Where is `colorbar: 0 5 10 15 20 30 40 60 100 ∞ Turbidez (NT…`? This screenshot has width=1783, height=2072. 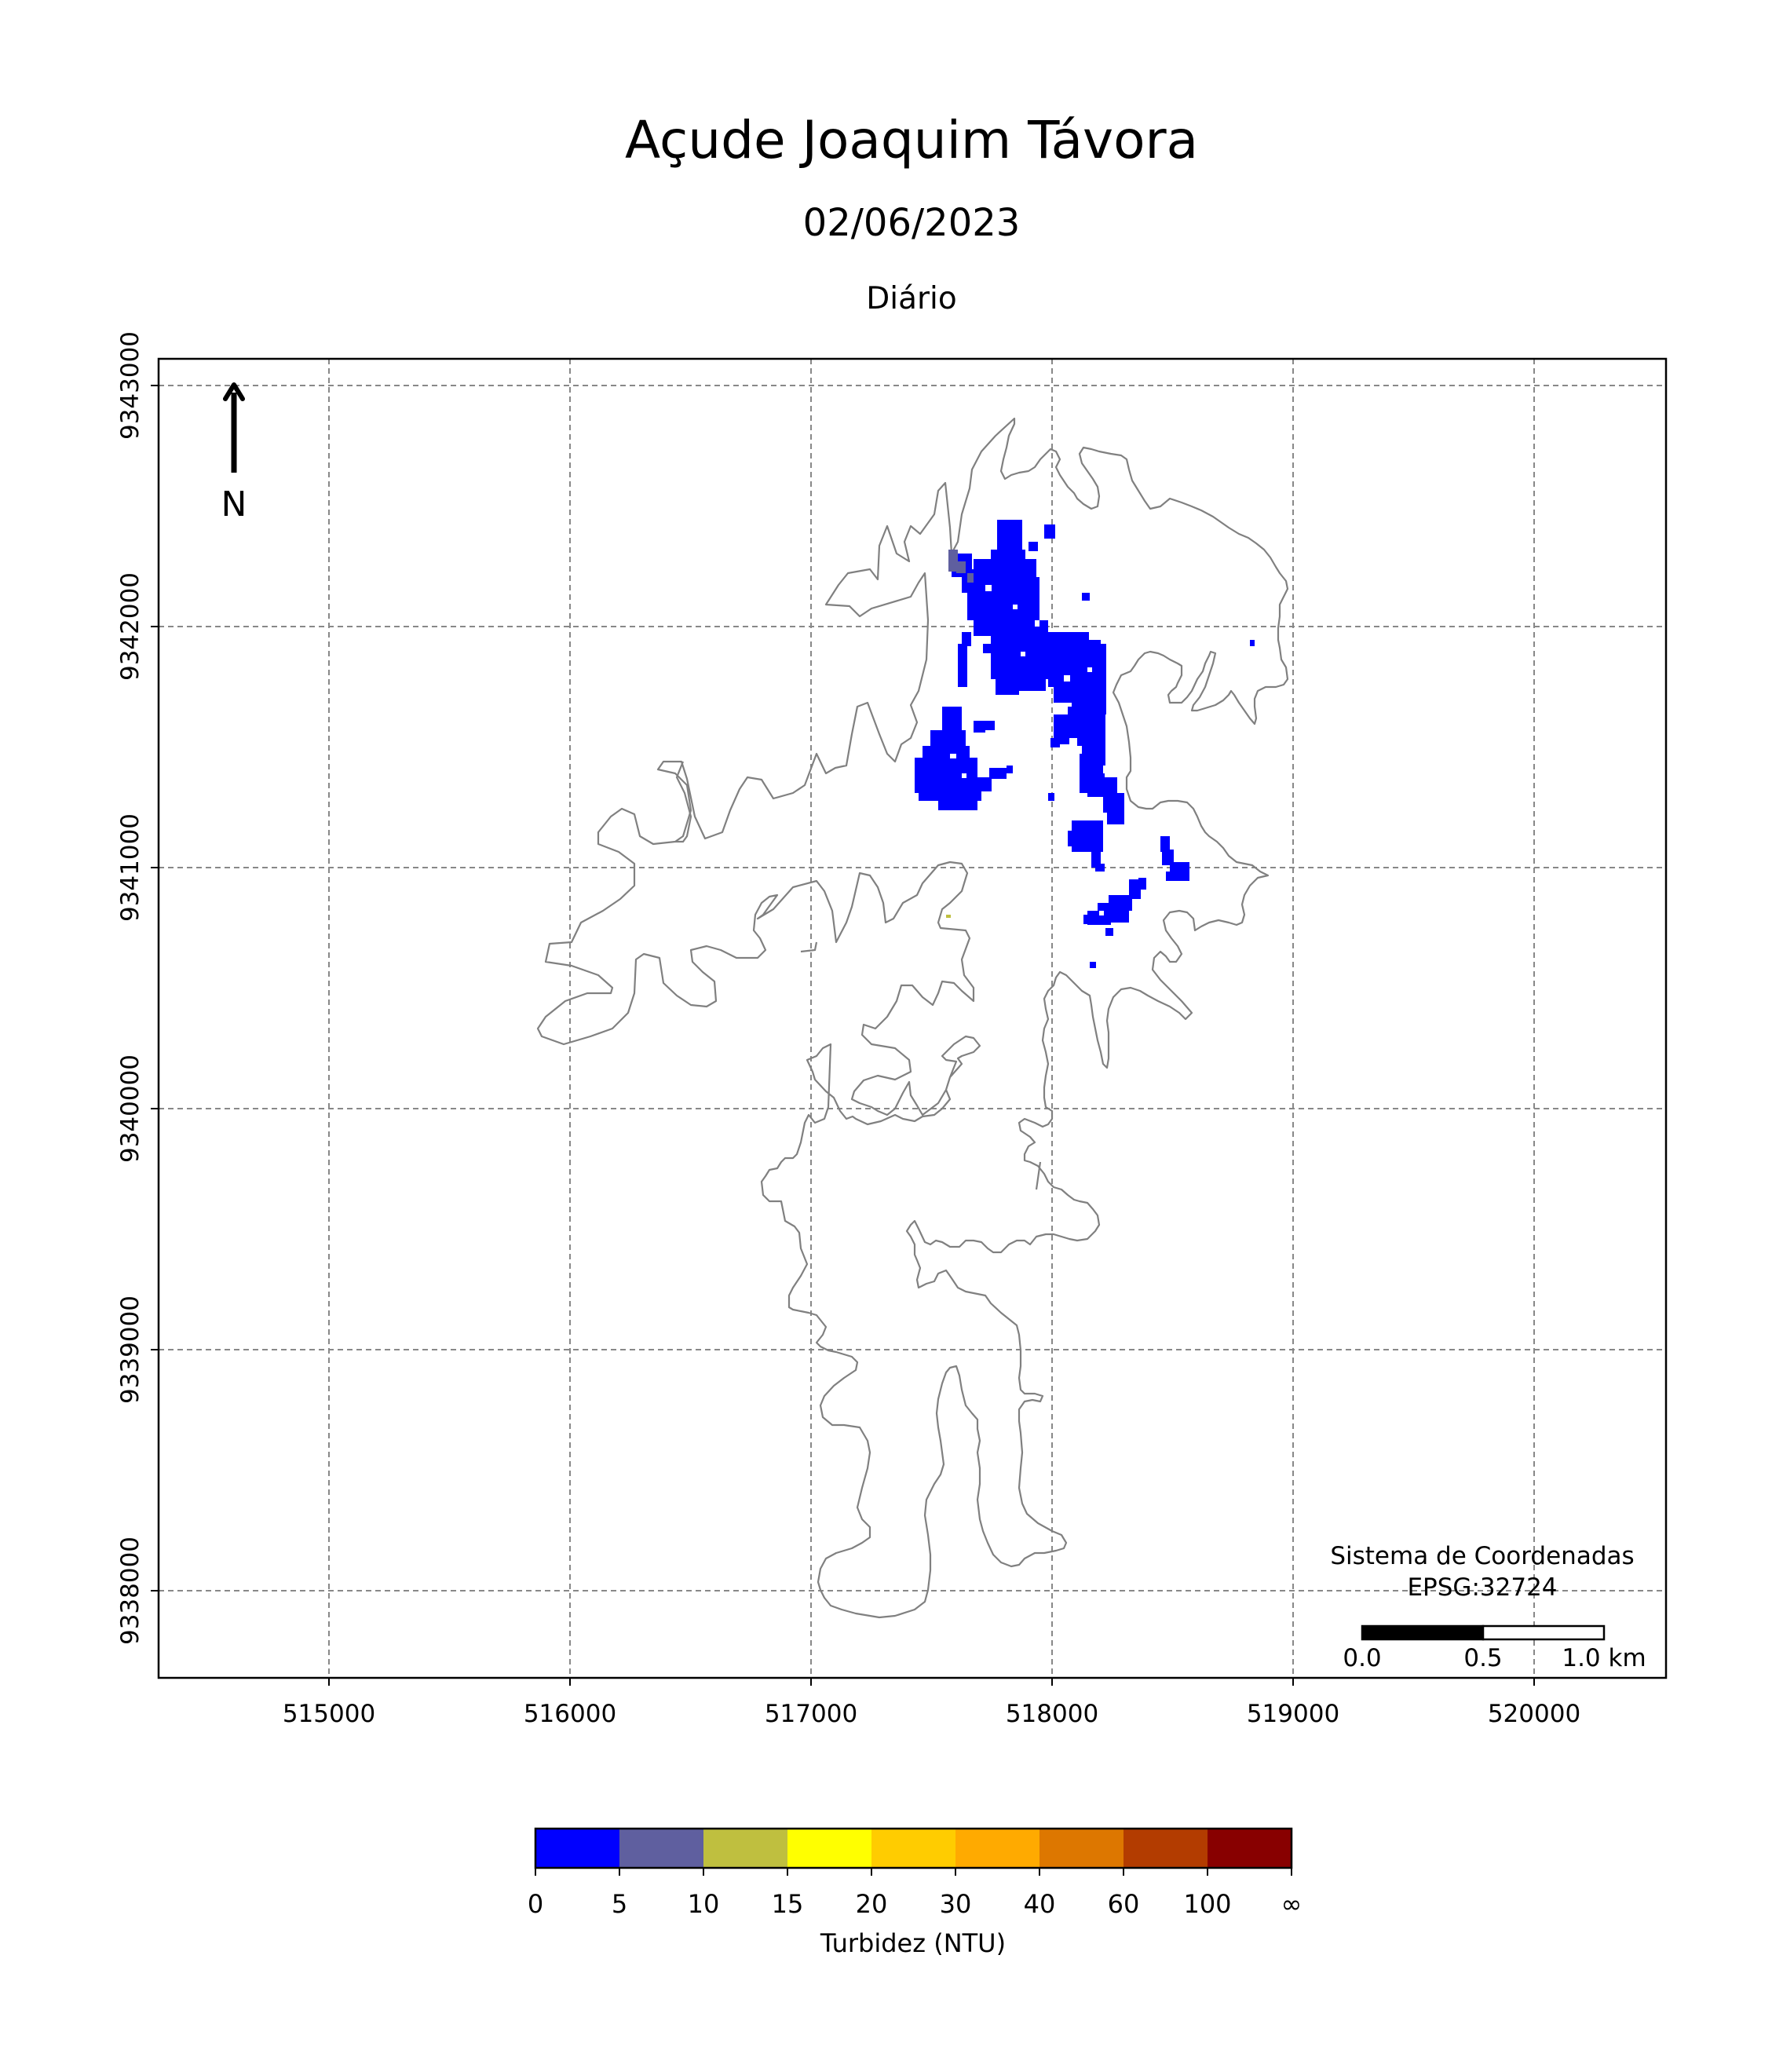 colorbar: 0 5 10 15 20 30 40 60 100 ∞ Turbidez (NT… is located at coordinates (915, 1893).